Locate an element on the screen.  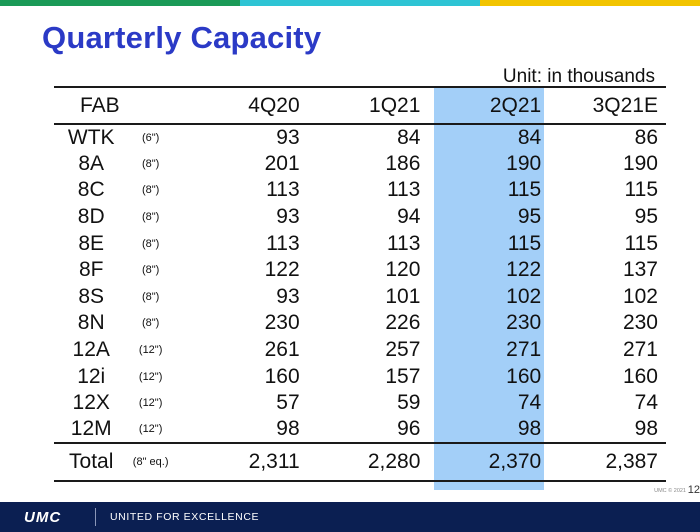
cell-q2-21: 84 is located at coordinates (529, 137).